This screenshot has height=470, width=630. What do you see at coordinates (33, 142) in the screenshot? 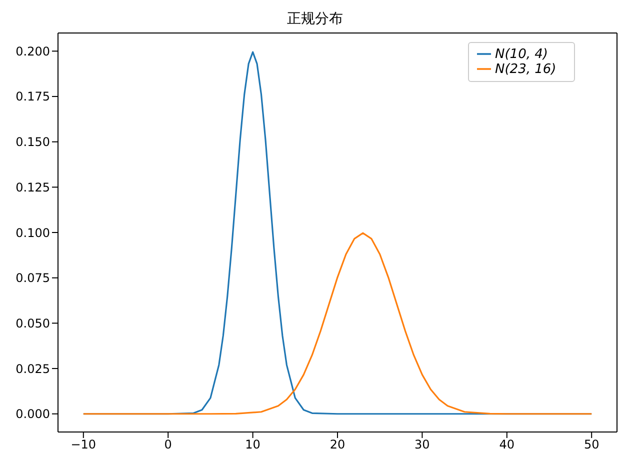
I see `y-tick-label: 0.150` at bounding box center [33, 142].